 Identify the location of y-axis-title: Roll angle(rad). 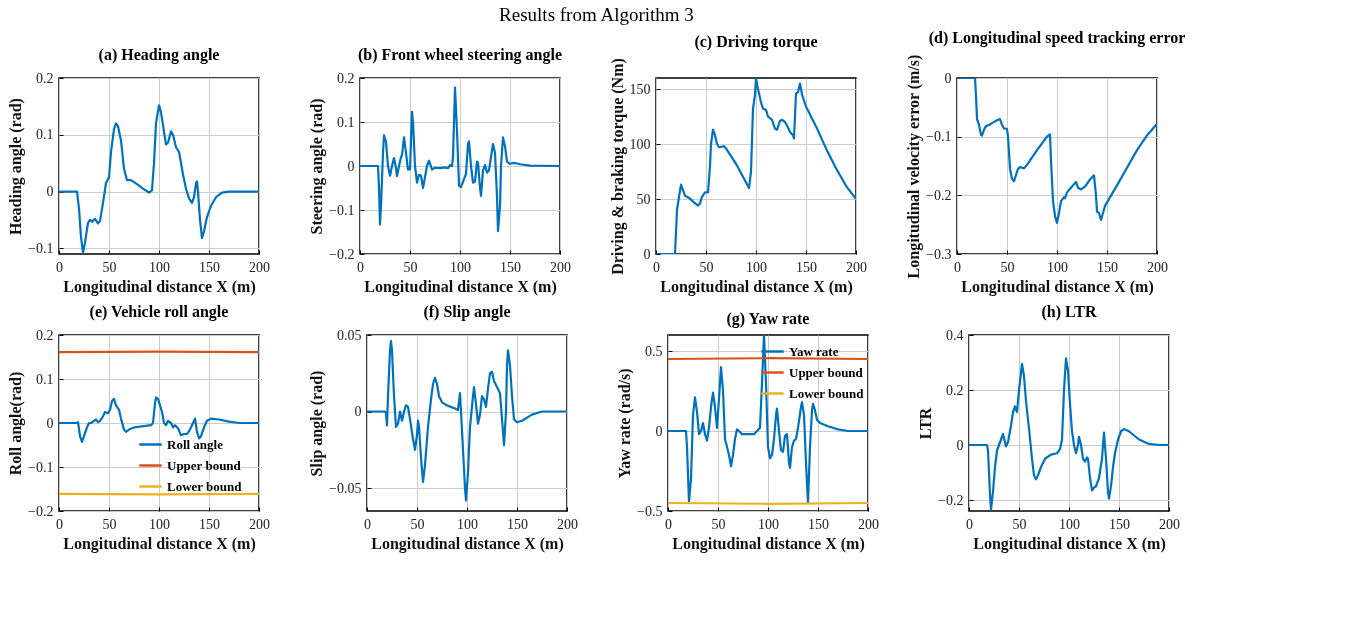
(16, 423).